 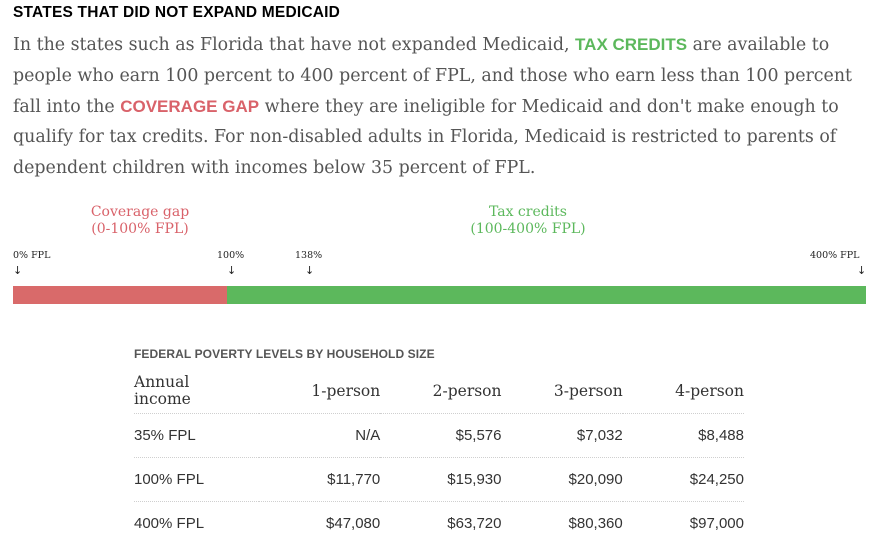 What do you see at coordinates (562, 391) in the screenshot?
I see `header-3-person: 3-person` at bounding box center [562, 391].